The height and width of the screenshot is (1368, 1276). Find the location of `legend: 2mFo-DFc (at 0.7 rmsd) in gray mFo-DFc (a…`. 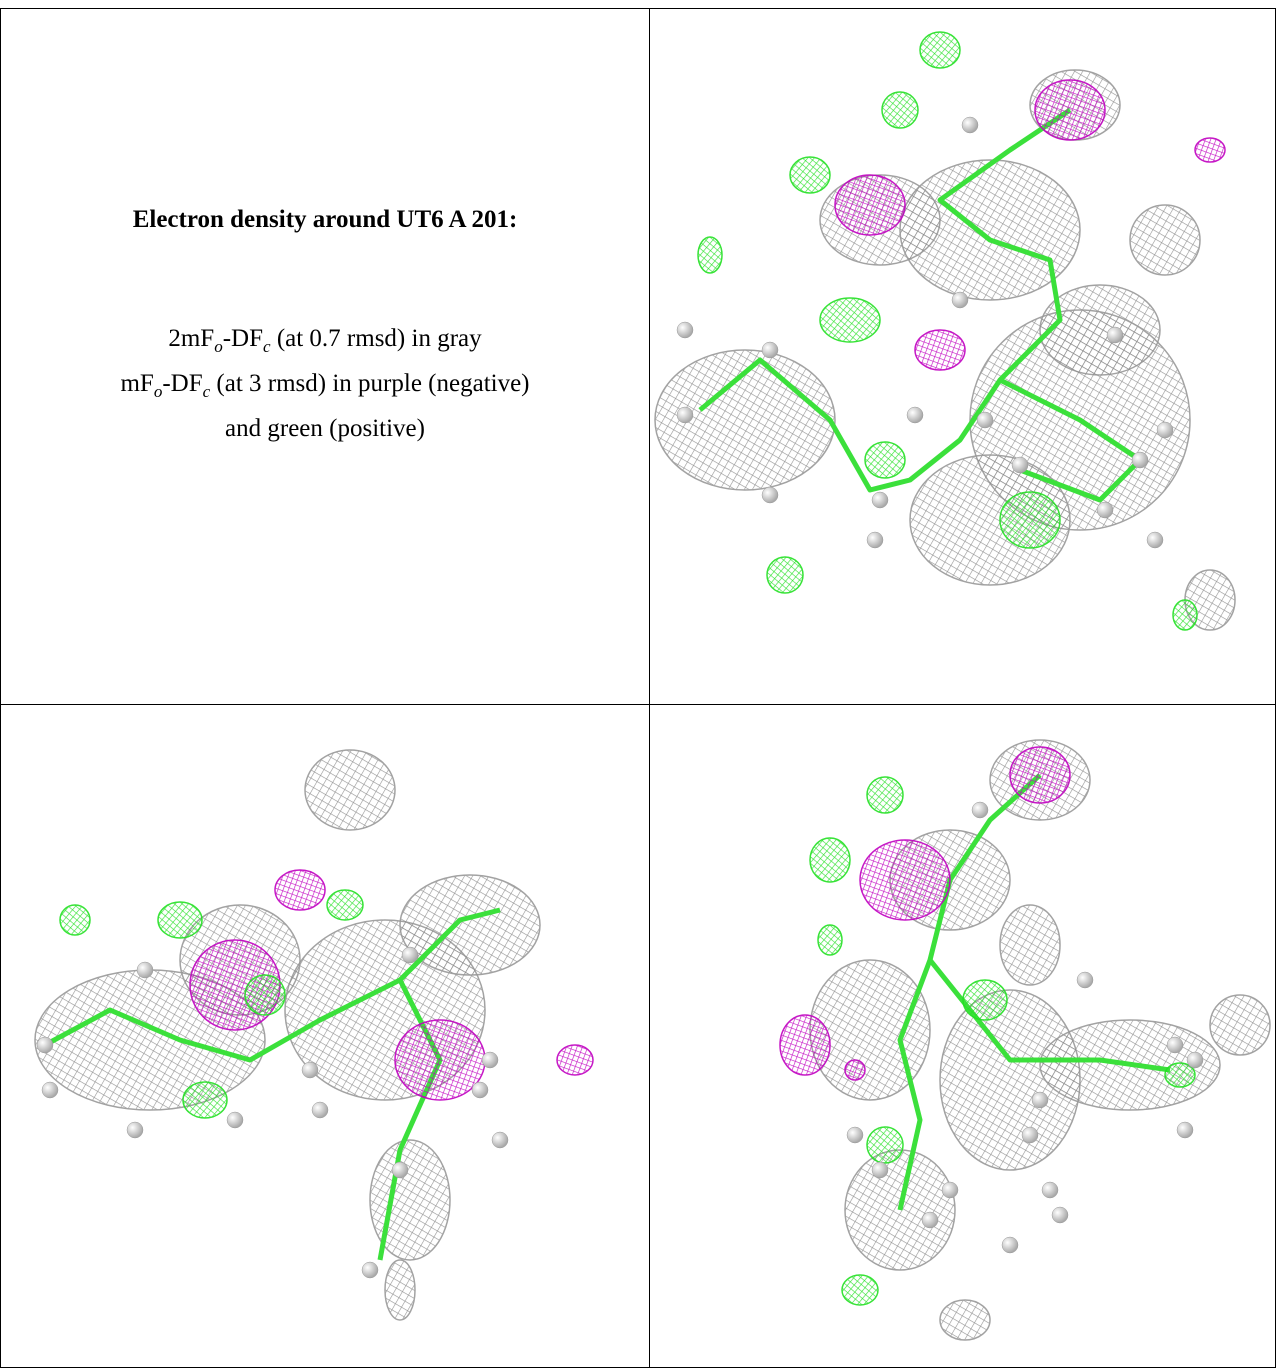

legend: 2mFo-DFc (at 0.7 rmsd) in gray mFo-DFc (a… is located at coordinates (325, 383).